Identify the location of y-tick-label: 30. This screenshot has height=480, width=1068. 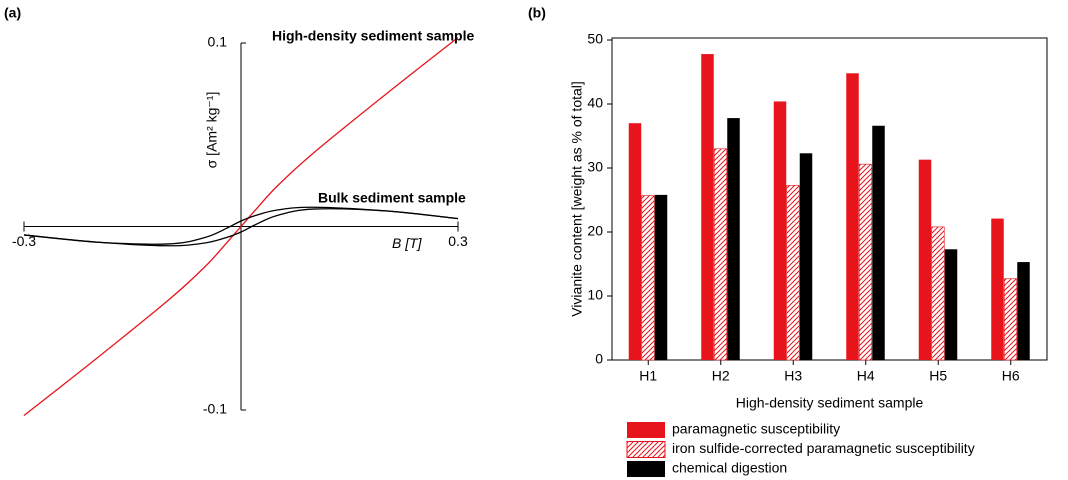
(595, 167).